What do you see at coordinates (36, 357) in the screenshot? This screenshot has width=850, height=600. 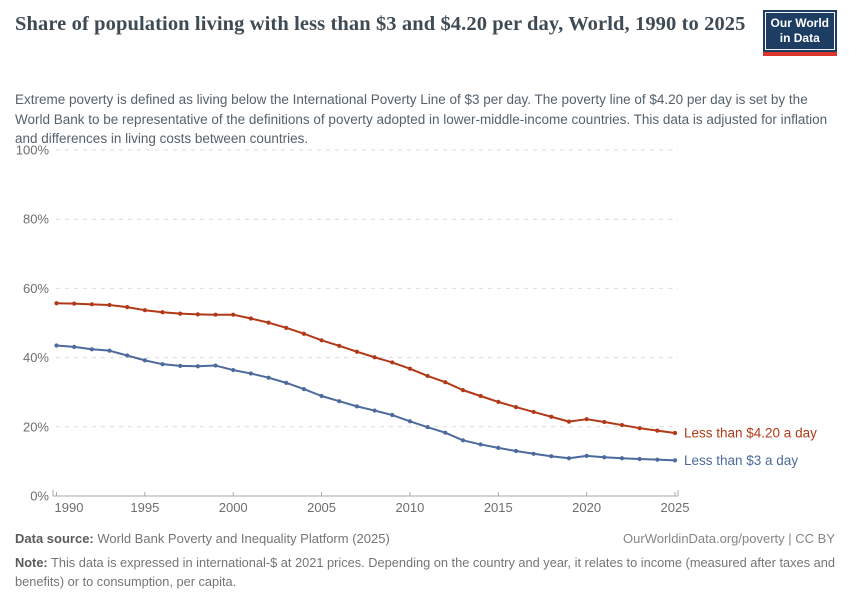 I see `y-axis-tick-label: 40%` at bounding box center [36, 357].